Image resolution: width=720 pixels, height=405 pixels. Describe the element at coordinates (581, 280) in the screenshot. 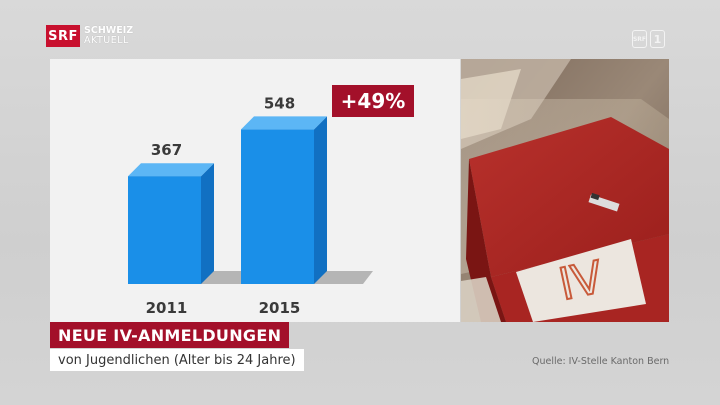

I see `binder-label` at that location.